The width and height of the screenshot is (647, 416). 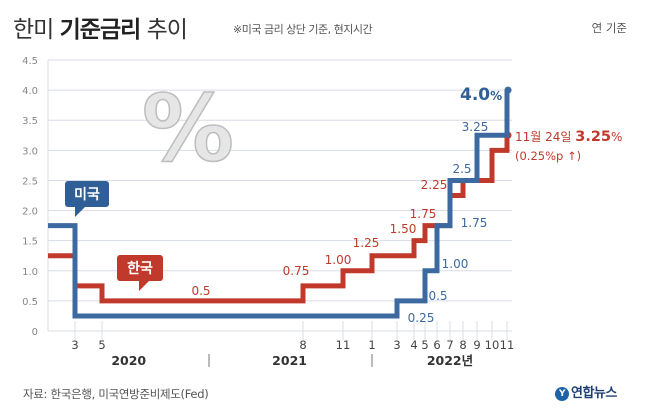 I want to click on kr-latest-unit: %, so click(x=616, y=137).